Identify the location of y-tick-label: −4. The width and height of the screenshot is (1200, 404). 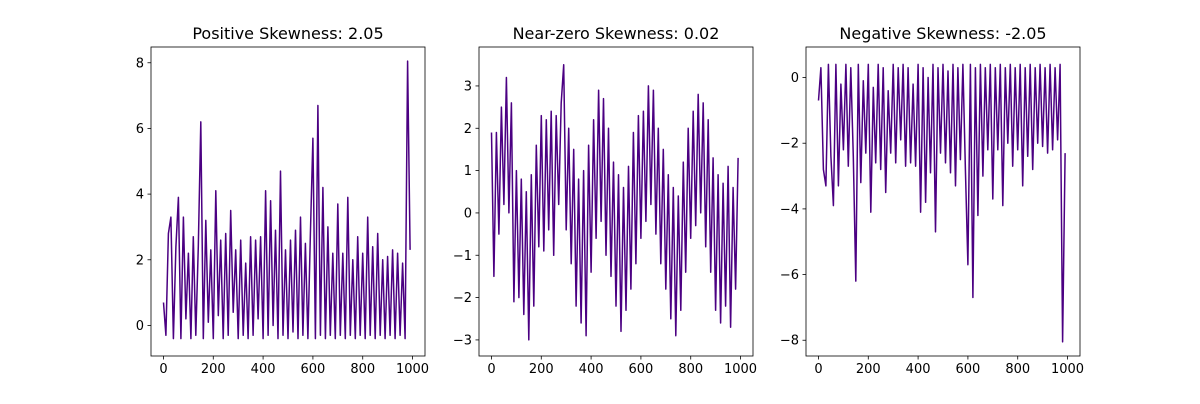
(789, 209).